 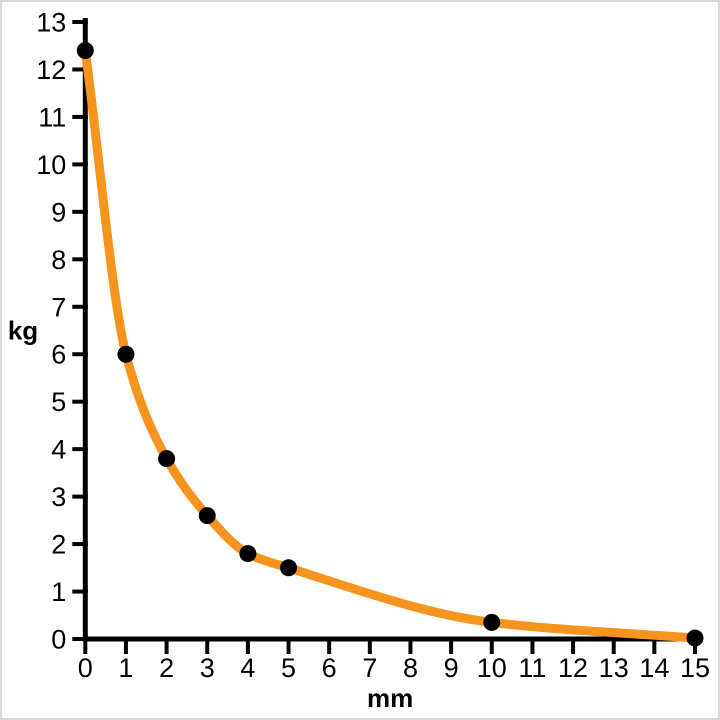 I want to click on x-tick-label: 6, so click(x=329, y=668).